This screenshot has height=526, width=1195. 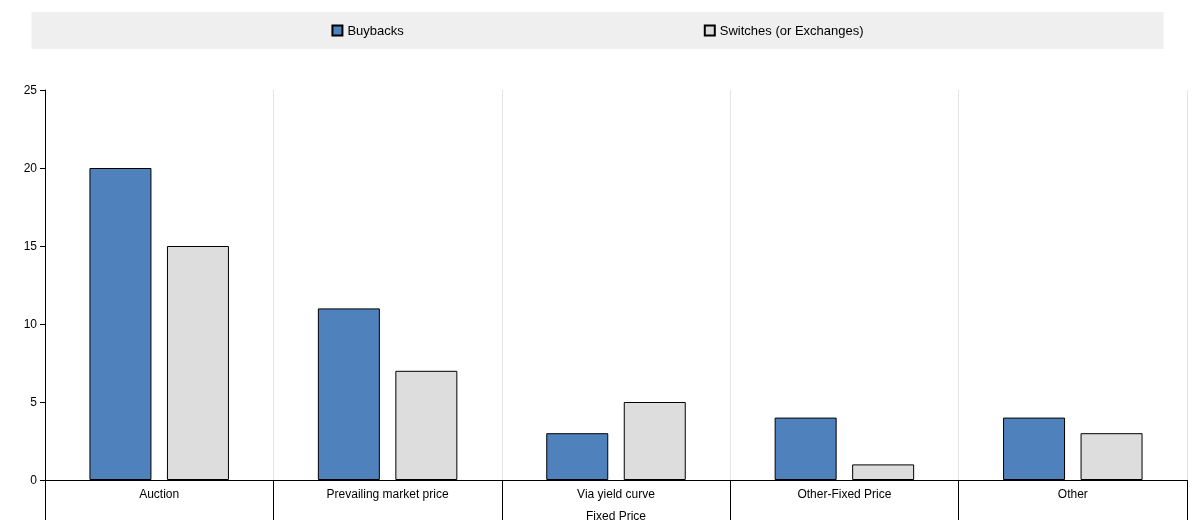 I want to click on y-tick-label: 25, so click(x=30, y=90).